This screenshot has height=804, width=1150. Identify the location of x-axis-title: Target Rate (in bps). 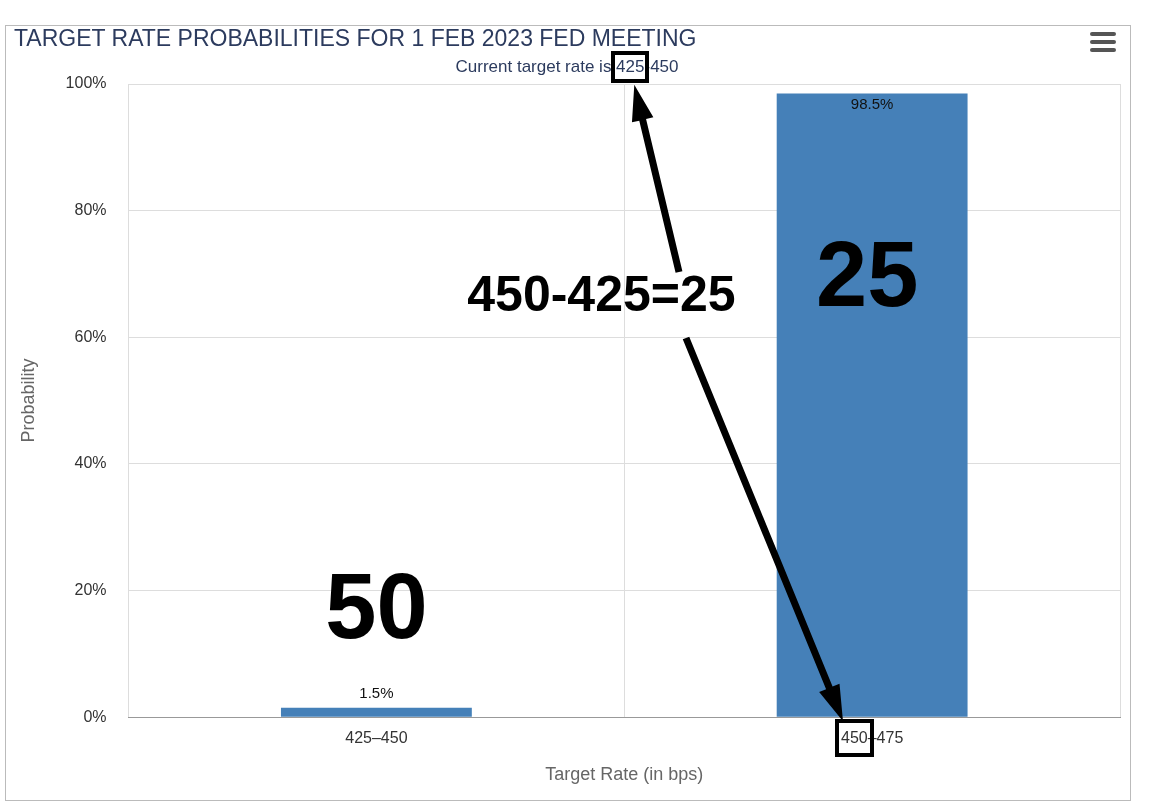
(624, 774).